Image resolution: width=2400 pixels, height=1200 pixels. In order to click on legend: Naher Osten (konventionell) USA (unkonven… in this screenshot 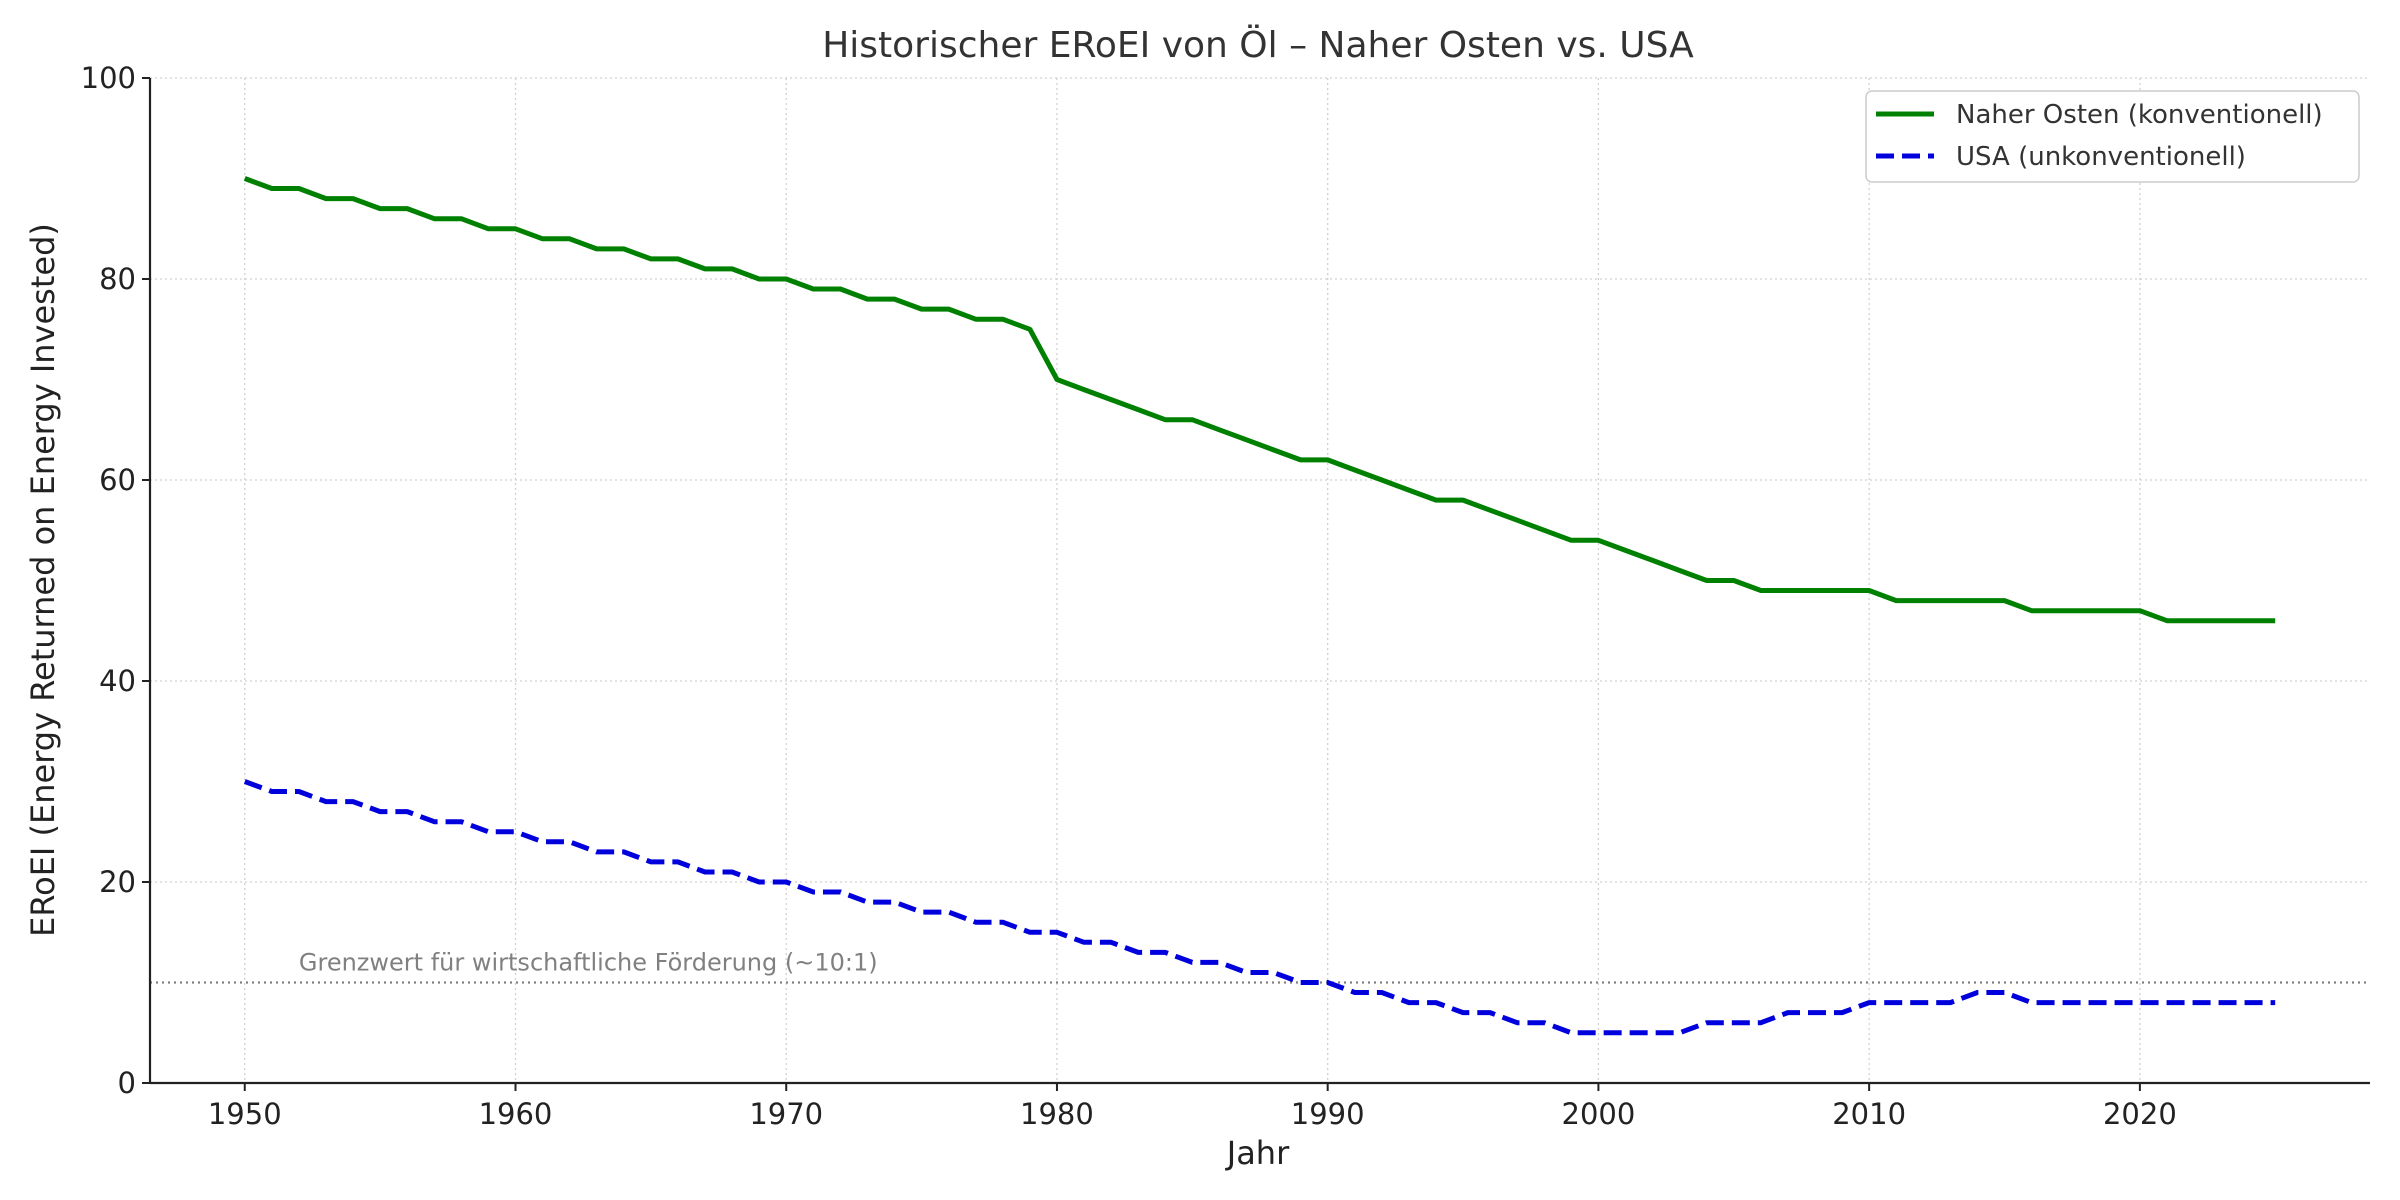, I will do `click(2112, 136)`.